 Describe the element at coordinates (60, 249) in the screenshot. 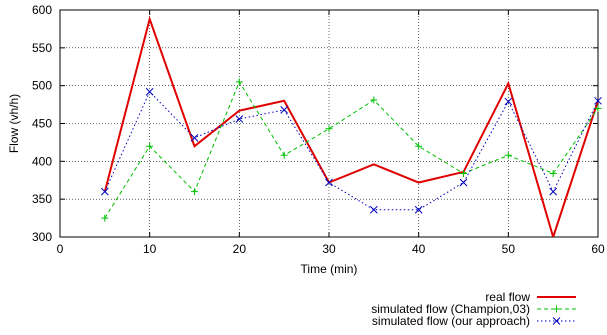

I see `x-tick-label: 0` at that location.